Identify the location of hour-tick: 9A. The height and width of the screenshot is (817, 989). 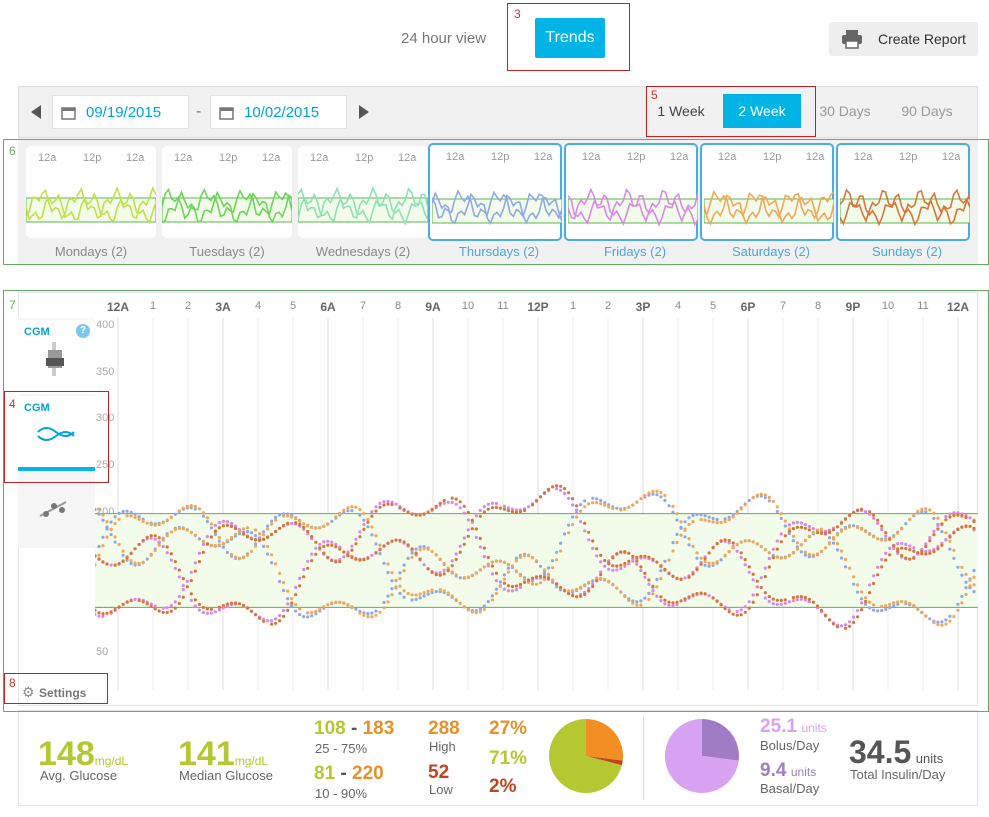
(433, 307).